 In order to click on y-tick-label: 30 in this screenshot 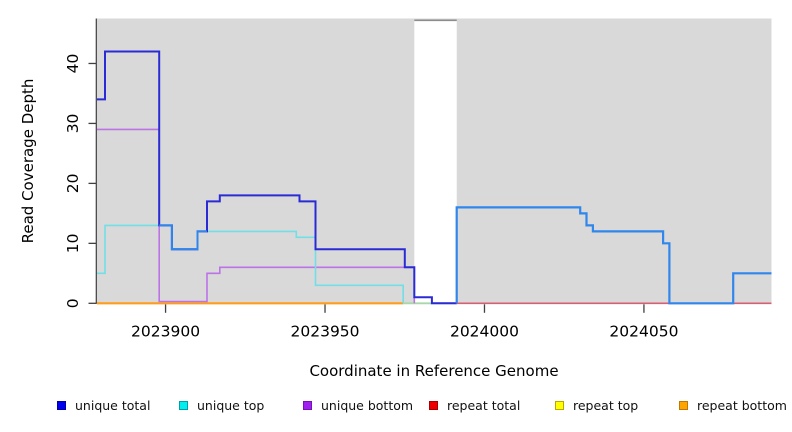, I will do `click(73, 124)`.